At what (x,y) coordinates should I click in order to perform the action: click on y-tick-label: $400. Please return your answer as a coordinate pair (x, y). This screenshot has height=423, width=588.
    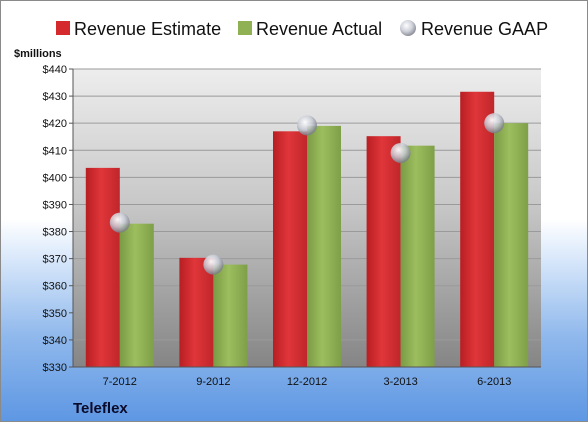
    Looking at the image, I should click on (55, 178).